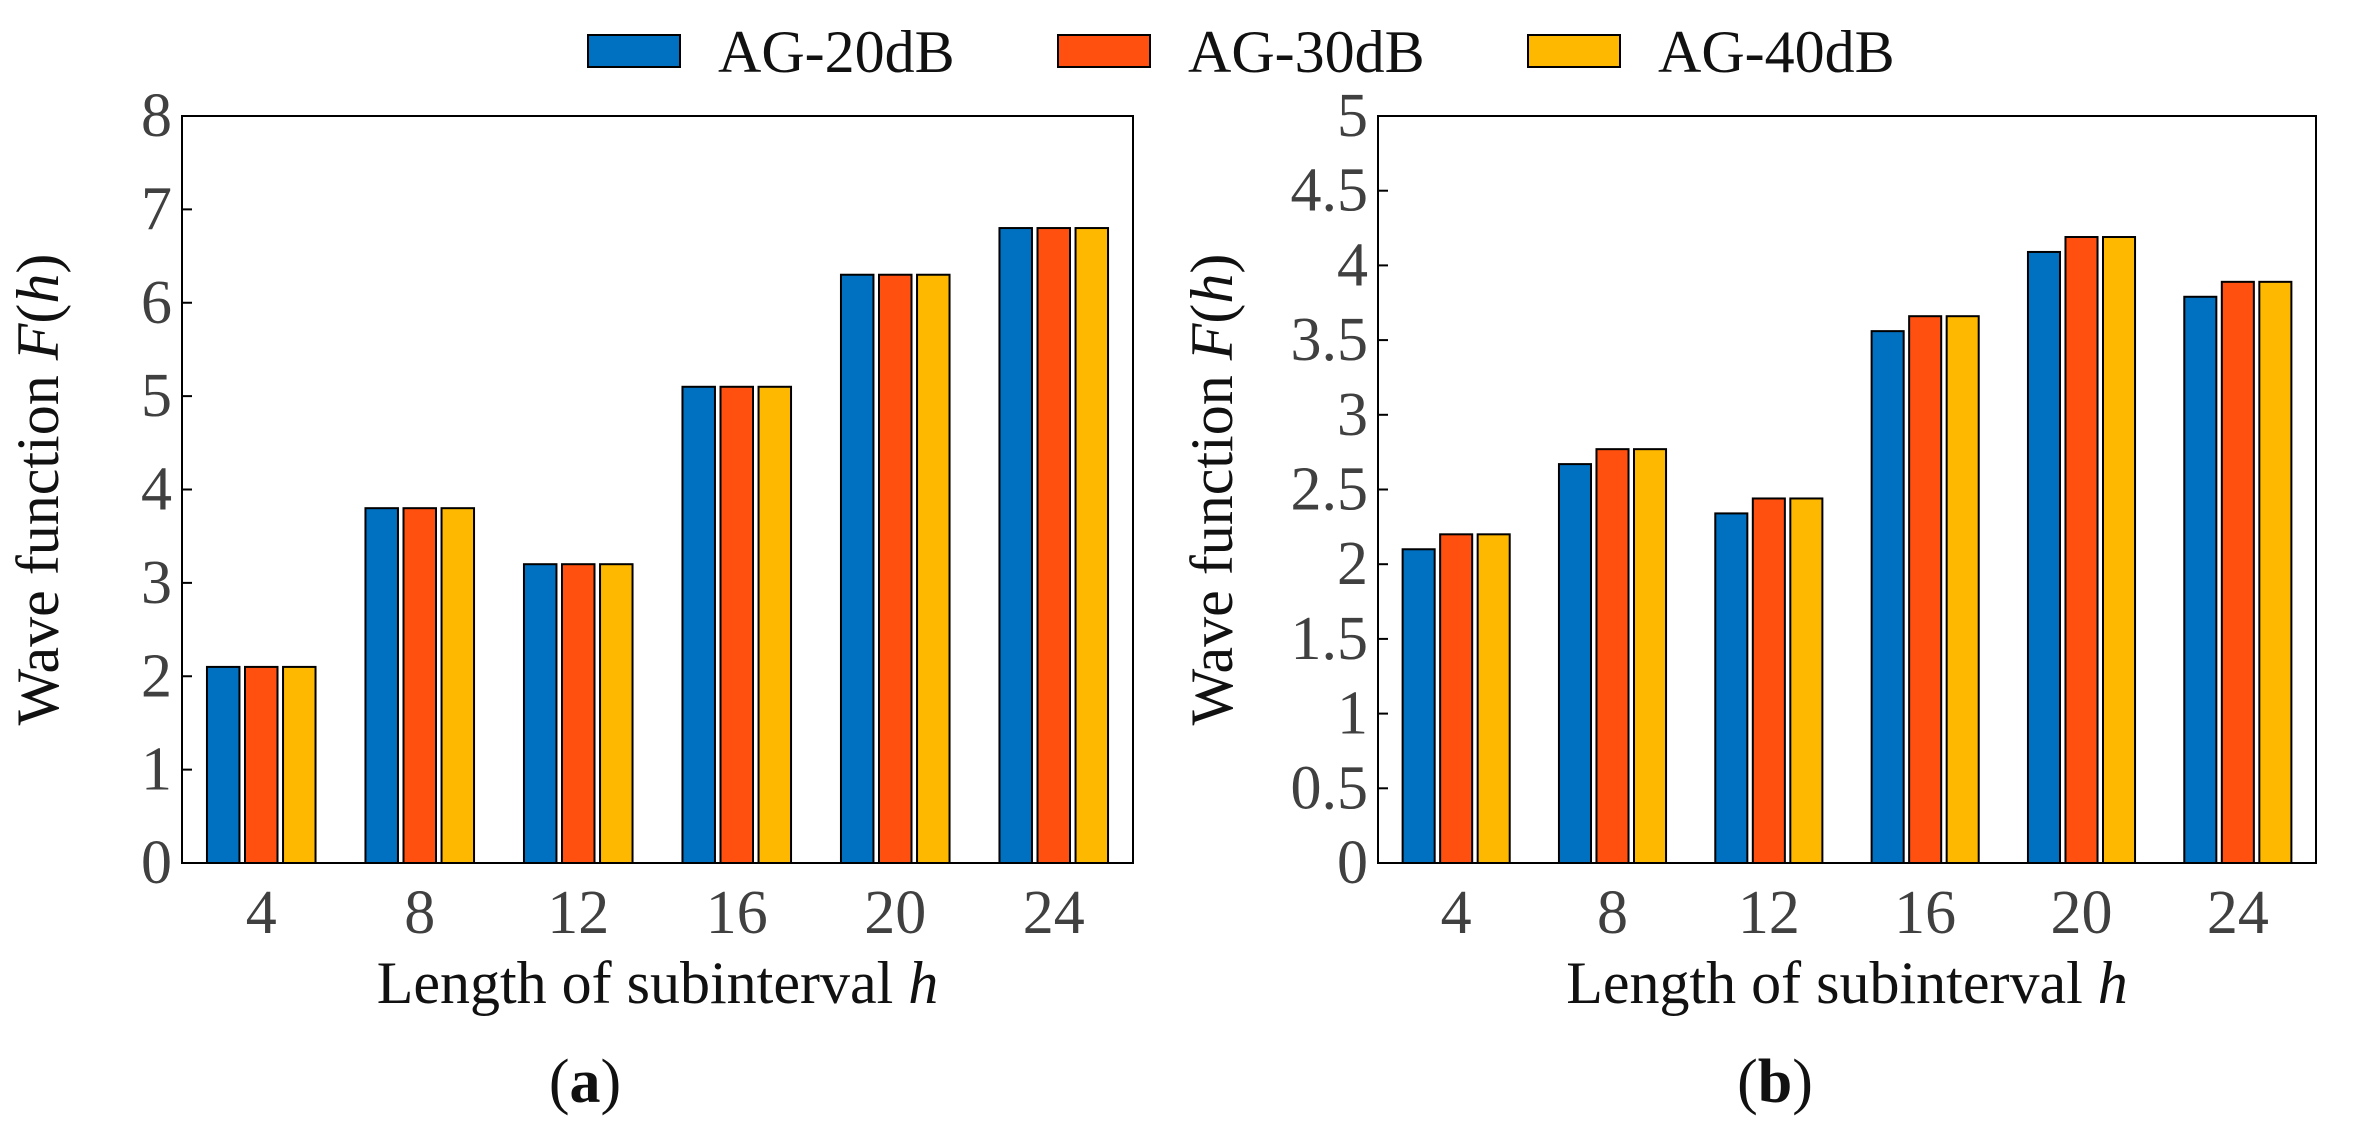 The height and width of the screenshot is (1139, 2353). I want to click on legend-label-1: AG-20dB, so click(836, 52).